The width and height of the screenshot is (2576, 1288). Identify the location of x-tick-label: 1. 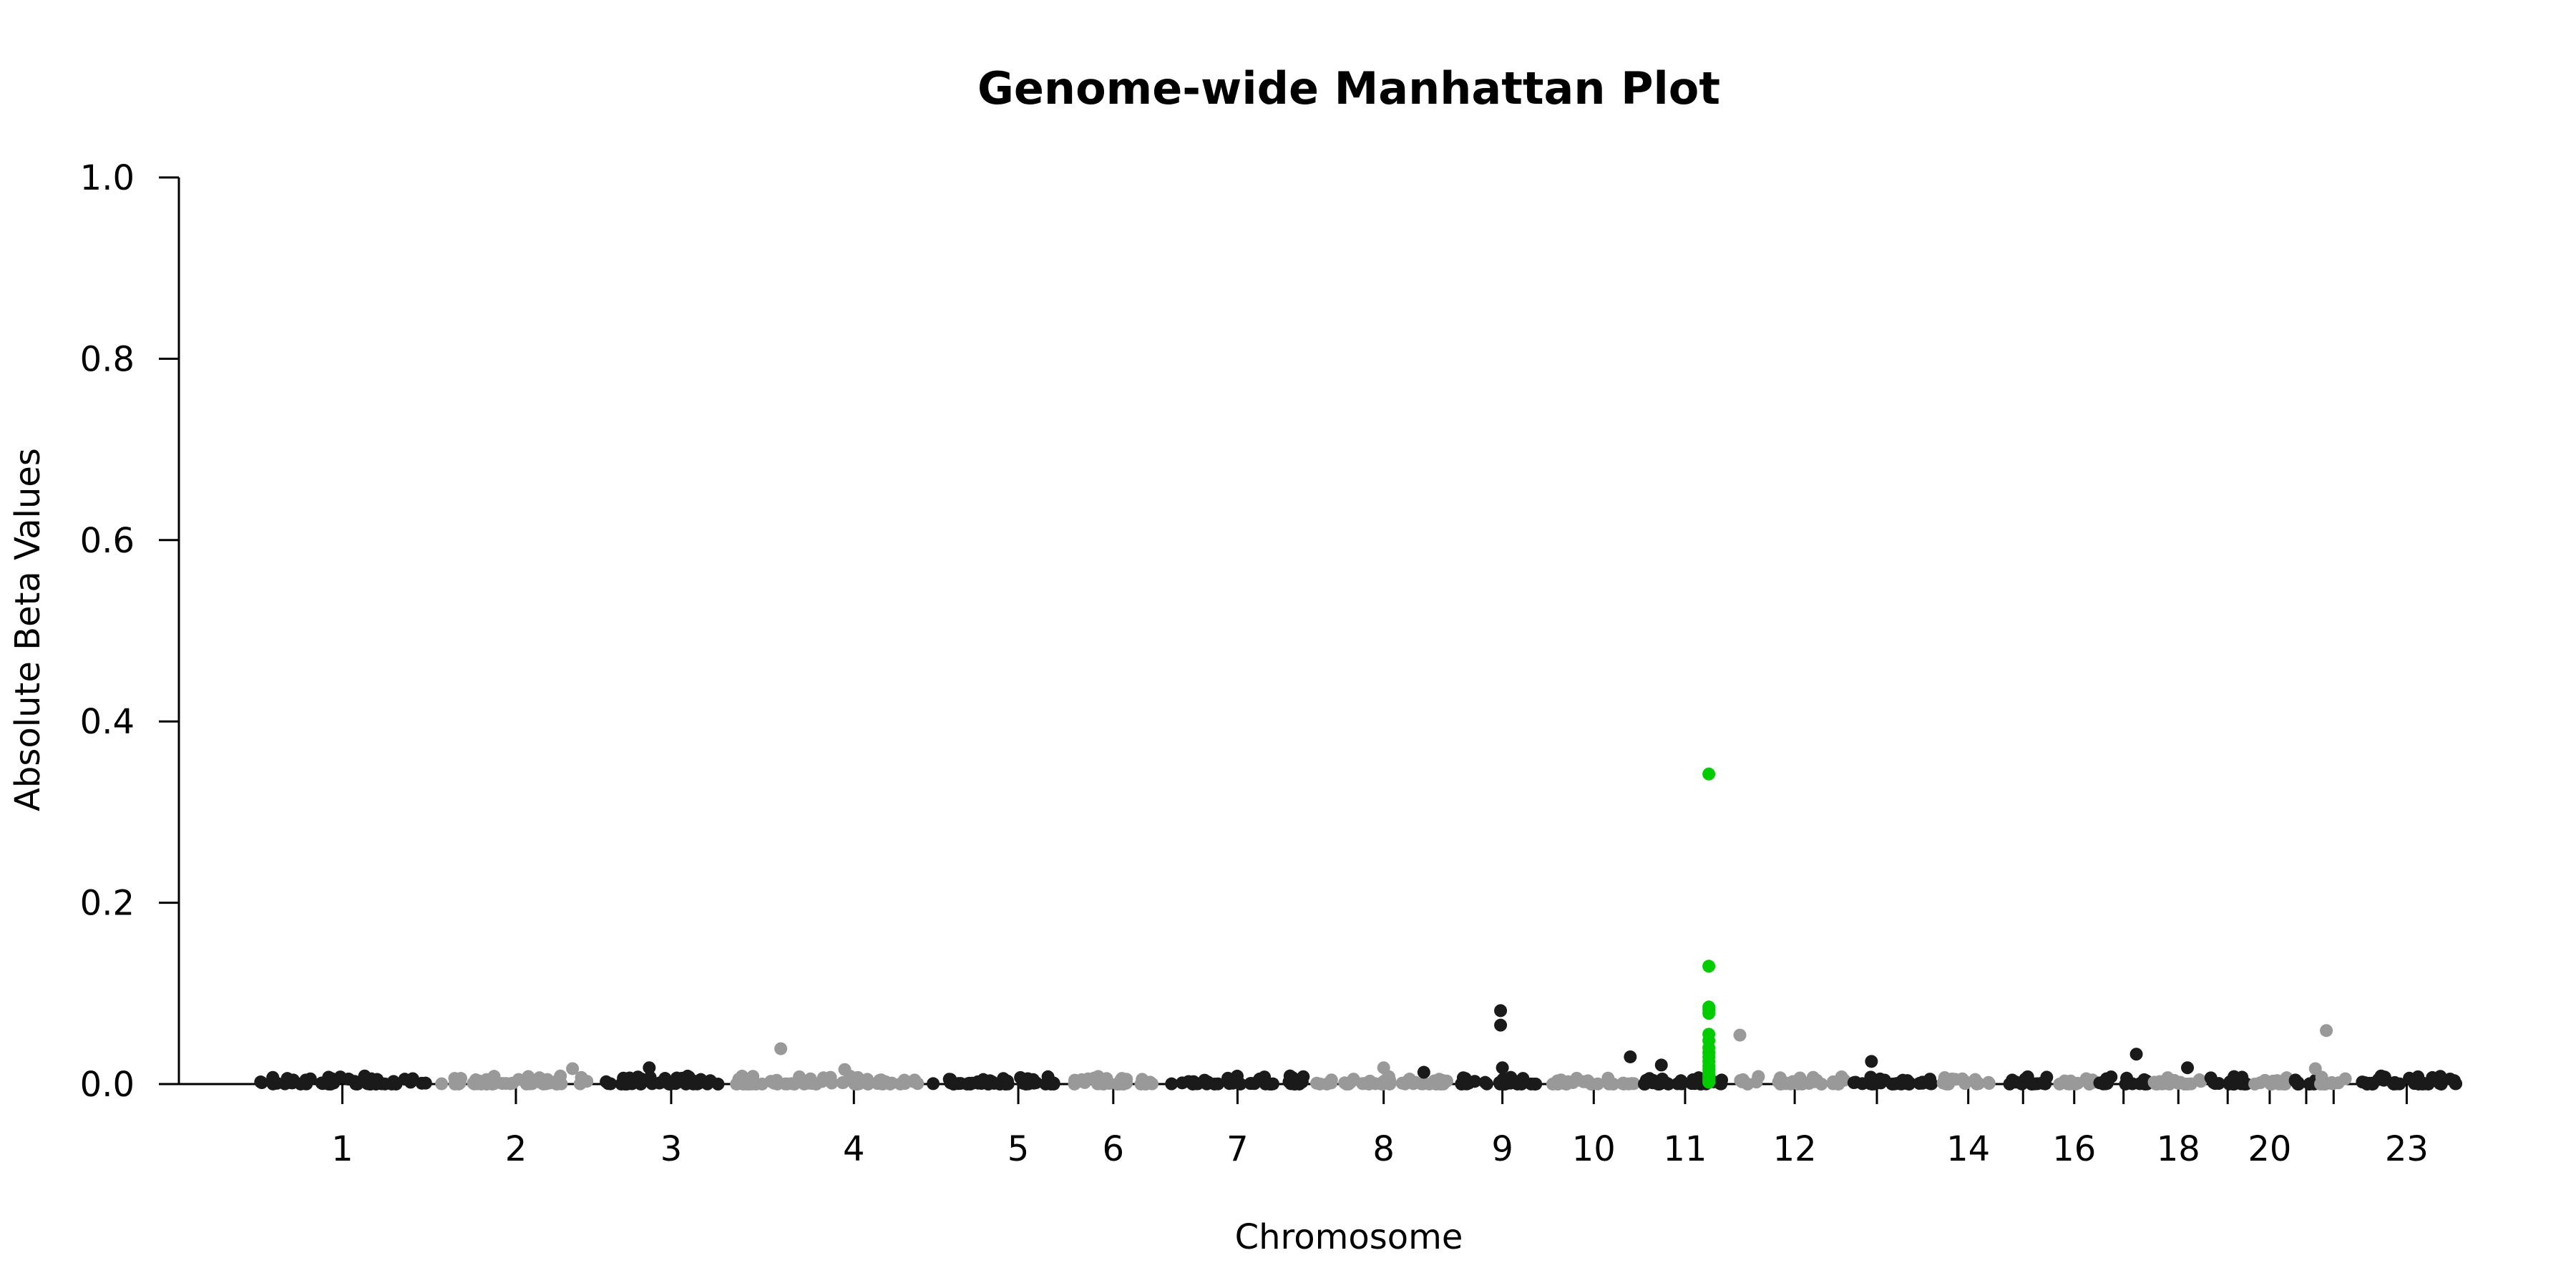
(342, 1149).